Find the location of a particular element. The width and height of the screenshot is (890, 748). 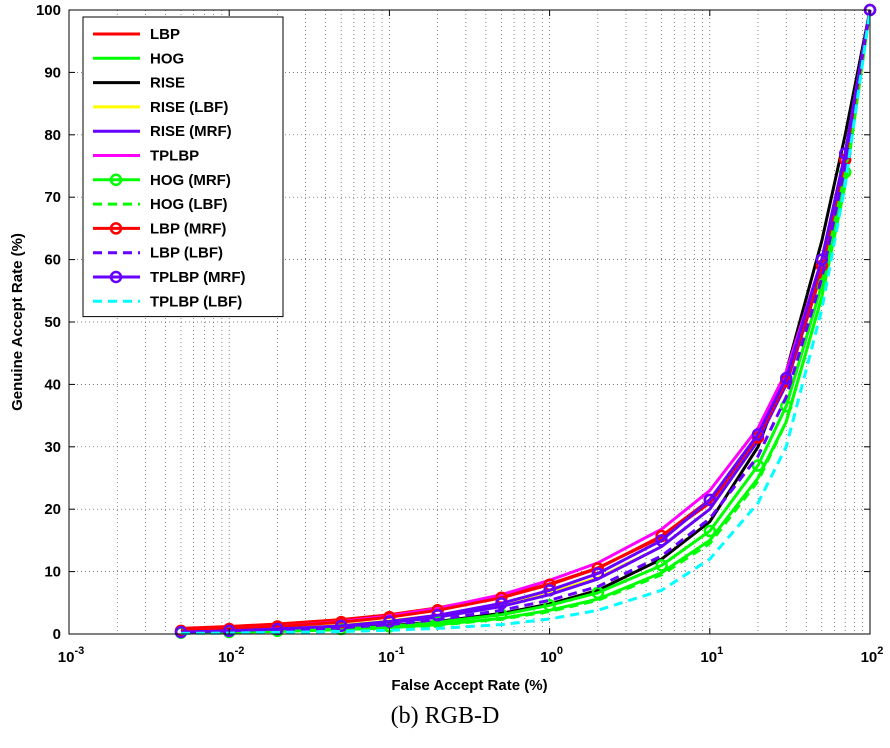

x-axis-label: False Accept Rate (%) is located at coordinates (469, 685).